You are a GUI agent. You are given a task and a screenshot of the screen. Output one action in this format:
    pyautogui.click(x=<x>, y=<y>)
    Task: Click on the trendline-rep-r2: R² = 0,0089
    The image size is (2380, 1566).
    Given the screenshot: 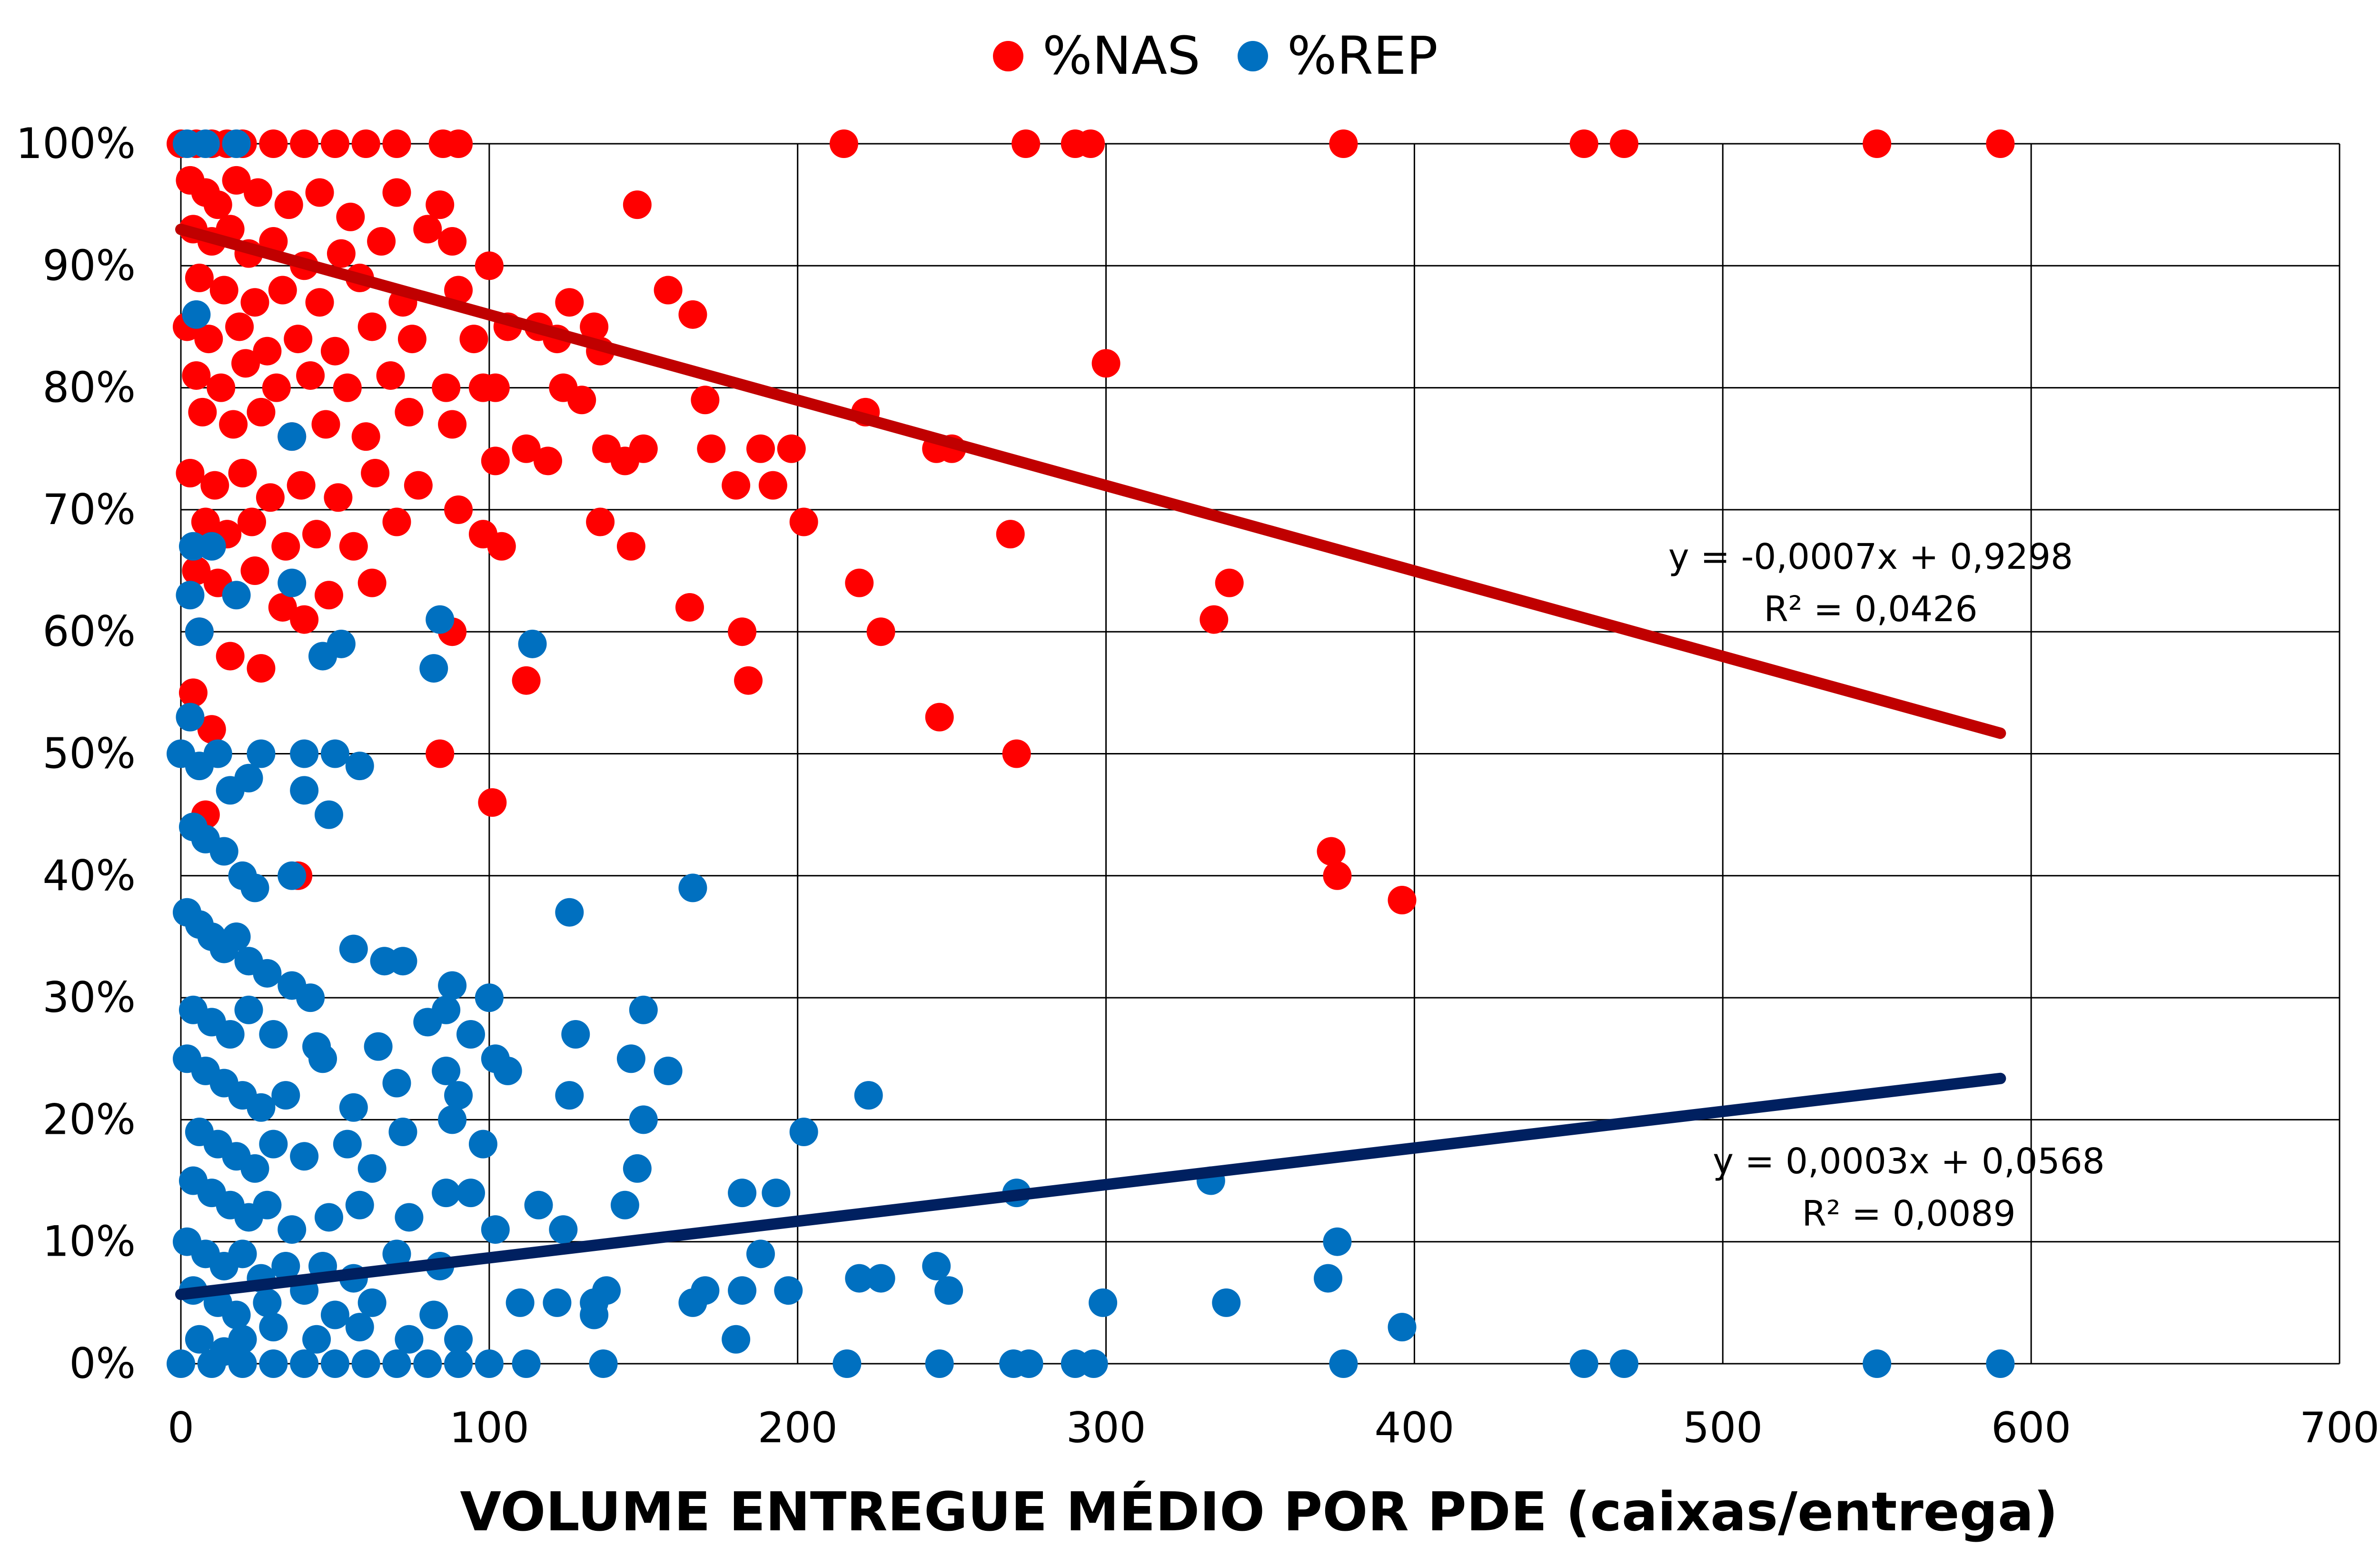 What is the action you would take?
    pyautogui.click(x=1908, y=1213)
    